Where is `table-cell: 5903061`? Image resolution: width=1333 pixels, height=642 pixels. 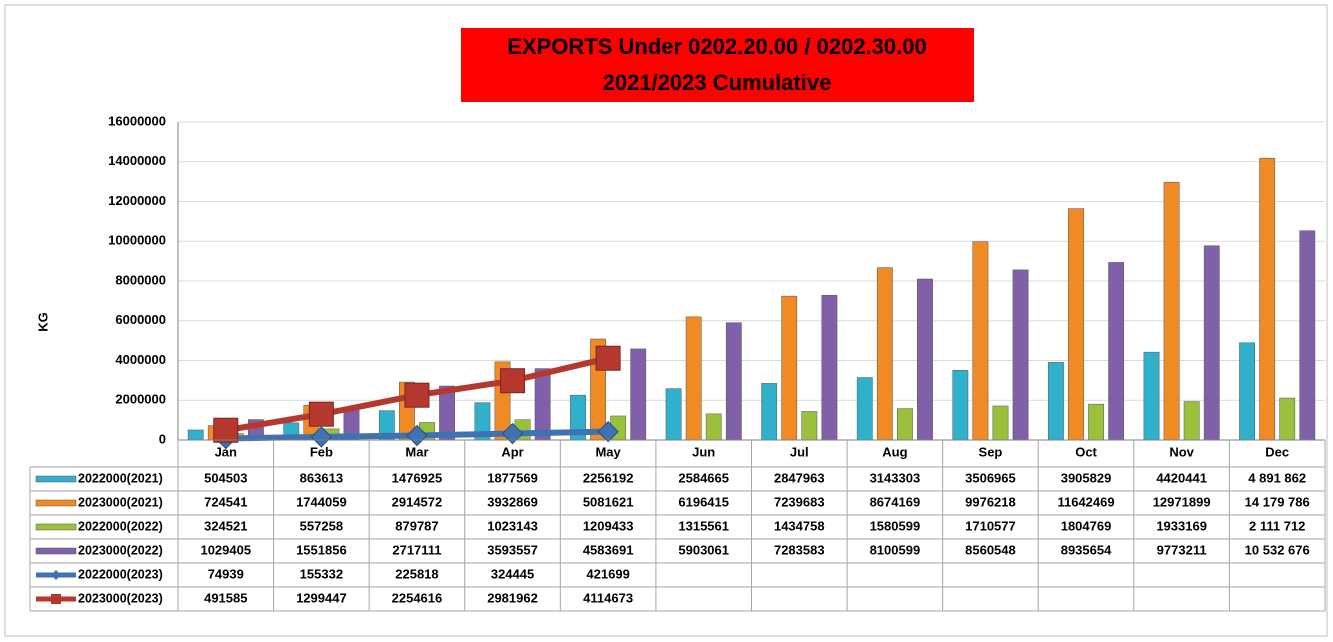
table-cell: 5903061 is located at coordinates (703, 549).